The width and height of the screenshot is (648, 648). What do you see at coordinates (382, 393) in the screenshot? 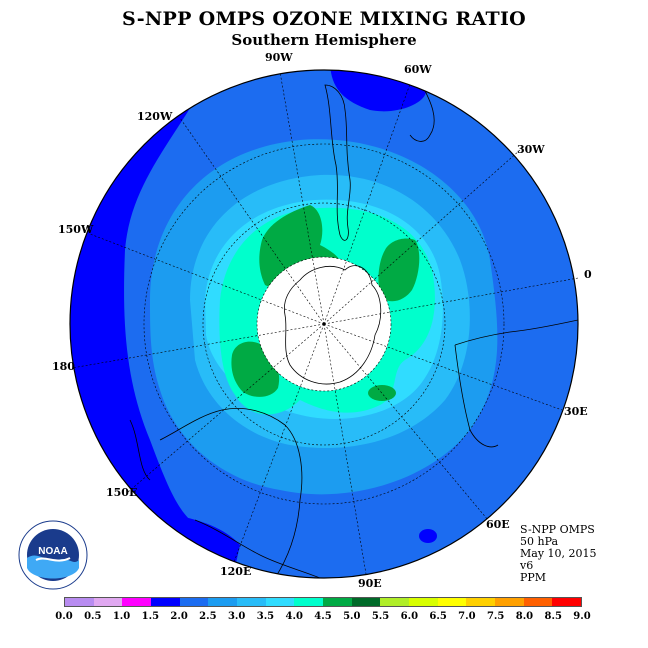
I see `green-spot` at bounding box center [382, 393].